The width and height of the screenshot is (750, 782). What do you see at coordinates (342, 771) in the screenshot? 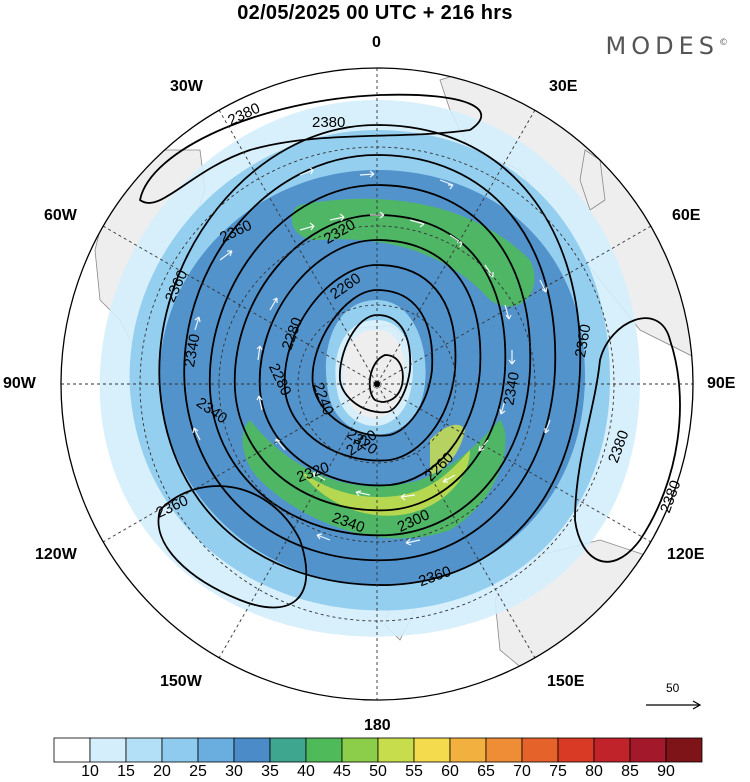
I see `colorbar-tick-label: 45` at bounding box center [342, 771].